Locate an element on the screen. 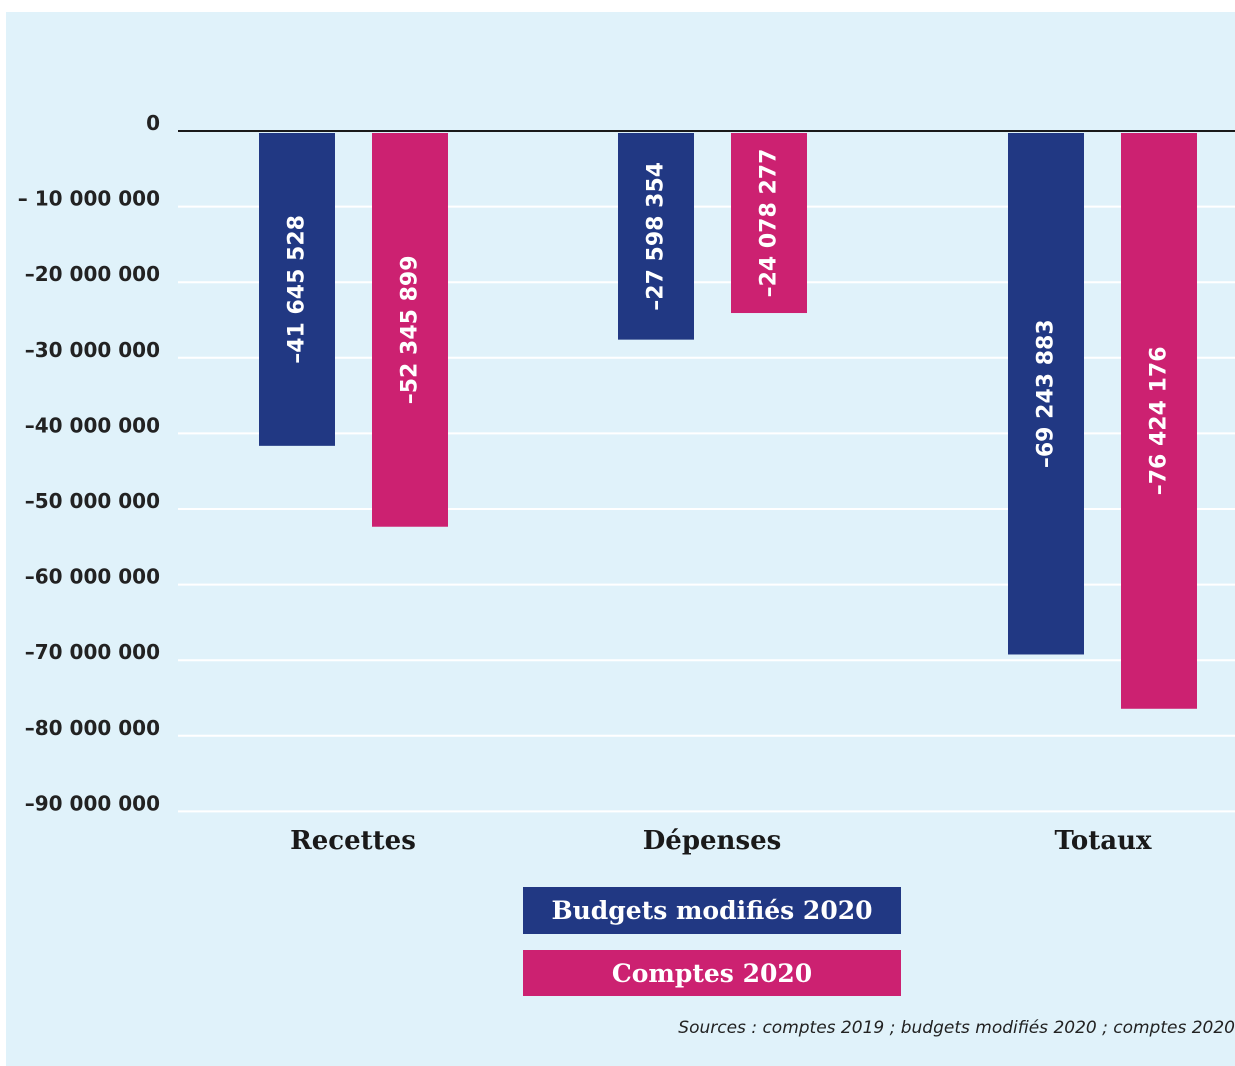  y-tick-label: –90 000 000 is located at coordinates (92, 803).